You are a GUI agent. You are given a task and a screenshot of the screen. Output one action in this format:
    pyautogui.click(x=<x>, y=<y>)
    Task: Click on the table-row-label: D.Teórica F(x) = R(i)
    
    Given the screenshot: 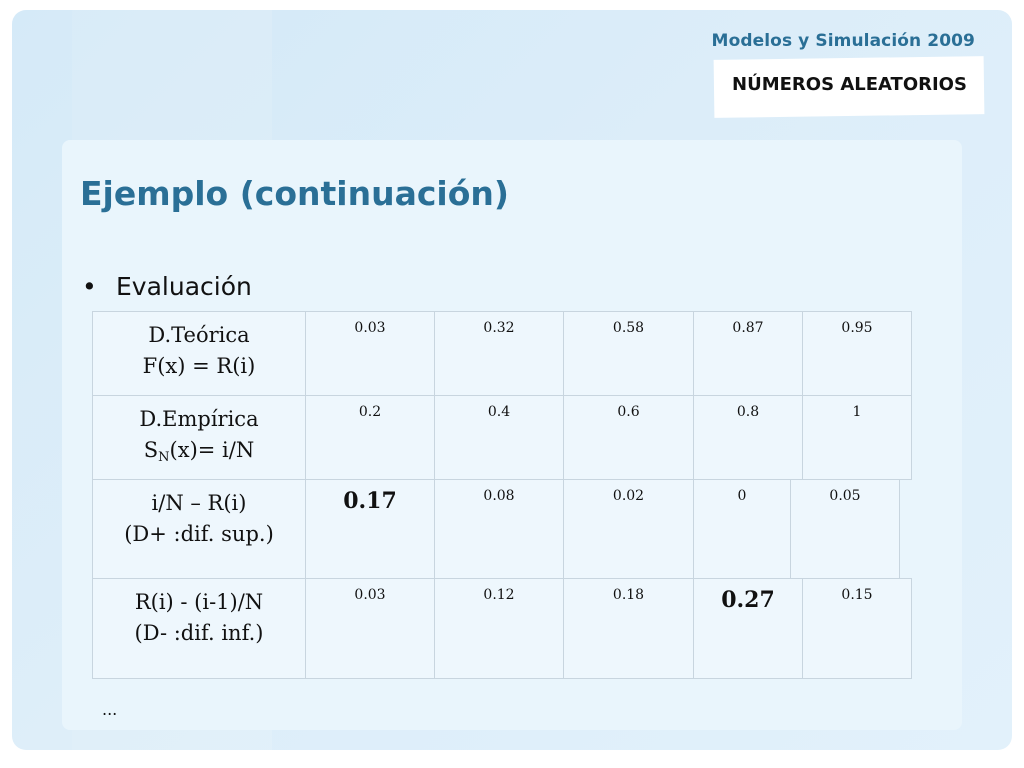 What is the action you would take?
    pyautogui.click(x=199, y=353)
    